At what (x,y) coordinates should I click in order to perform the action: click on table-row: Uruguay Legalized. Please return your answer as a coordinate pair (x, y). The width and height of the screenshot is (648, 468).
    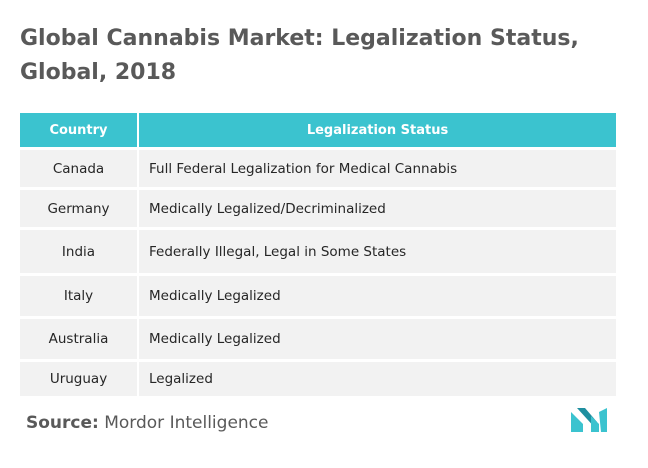
    Looking at the image, I should click on (318, 379).